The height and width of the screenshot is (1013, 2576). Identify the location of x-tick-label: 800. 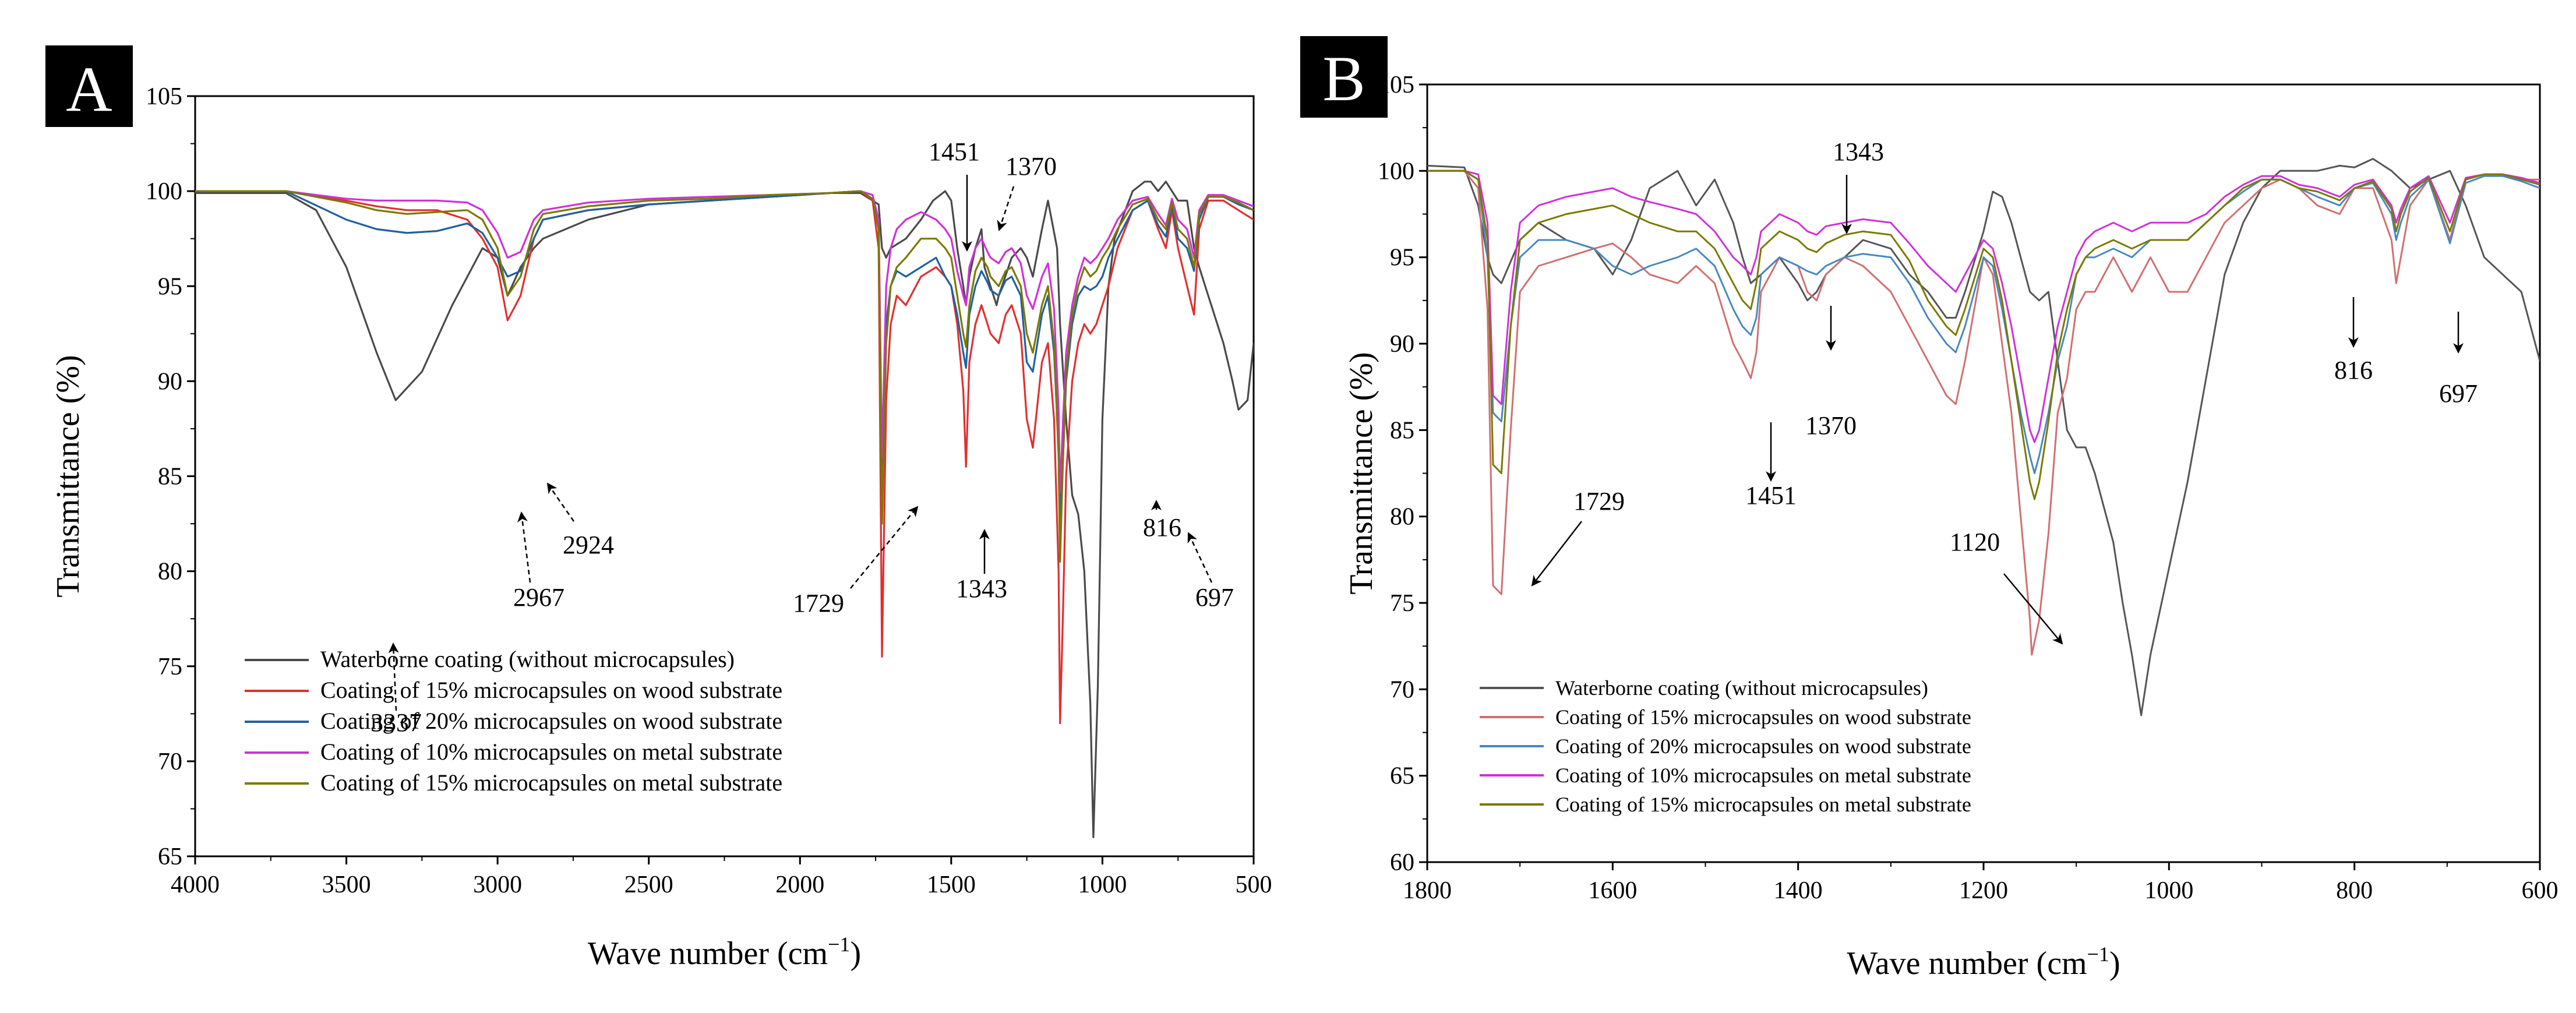
(2355, 890).